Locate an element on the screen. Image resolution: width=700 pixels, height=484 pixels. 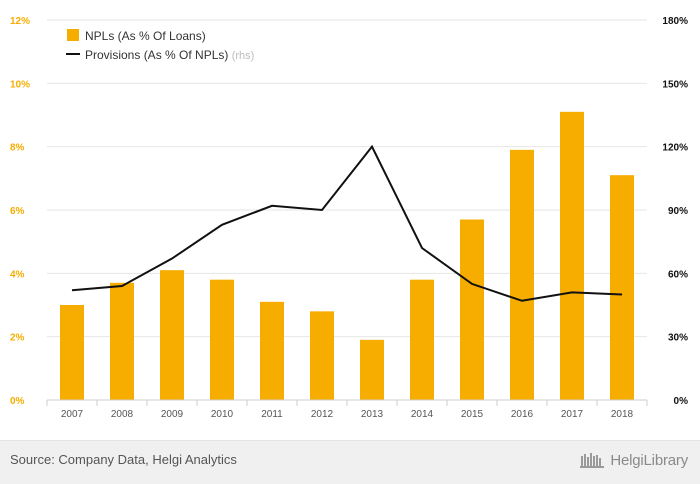
left-axis-tick: 6% is located at coordinates (17, 211).